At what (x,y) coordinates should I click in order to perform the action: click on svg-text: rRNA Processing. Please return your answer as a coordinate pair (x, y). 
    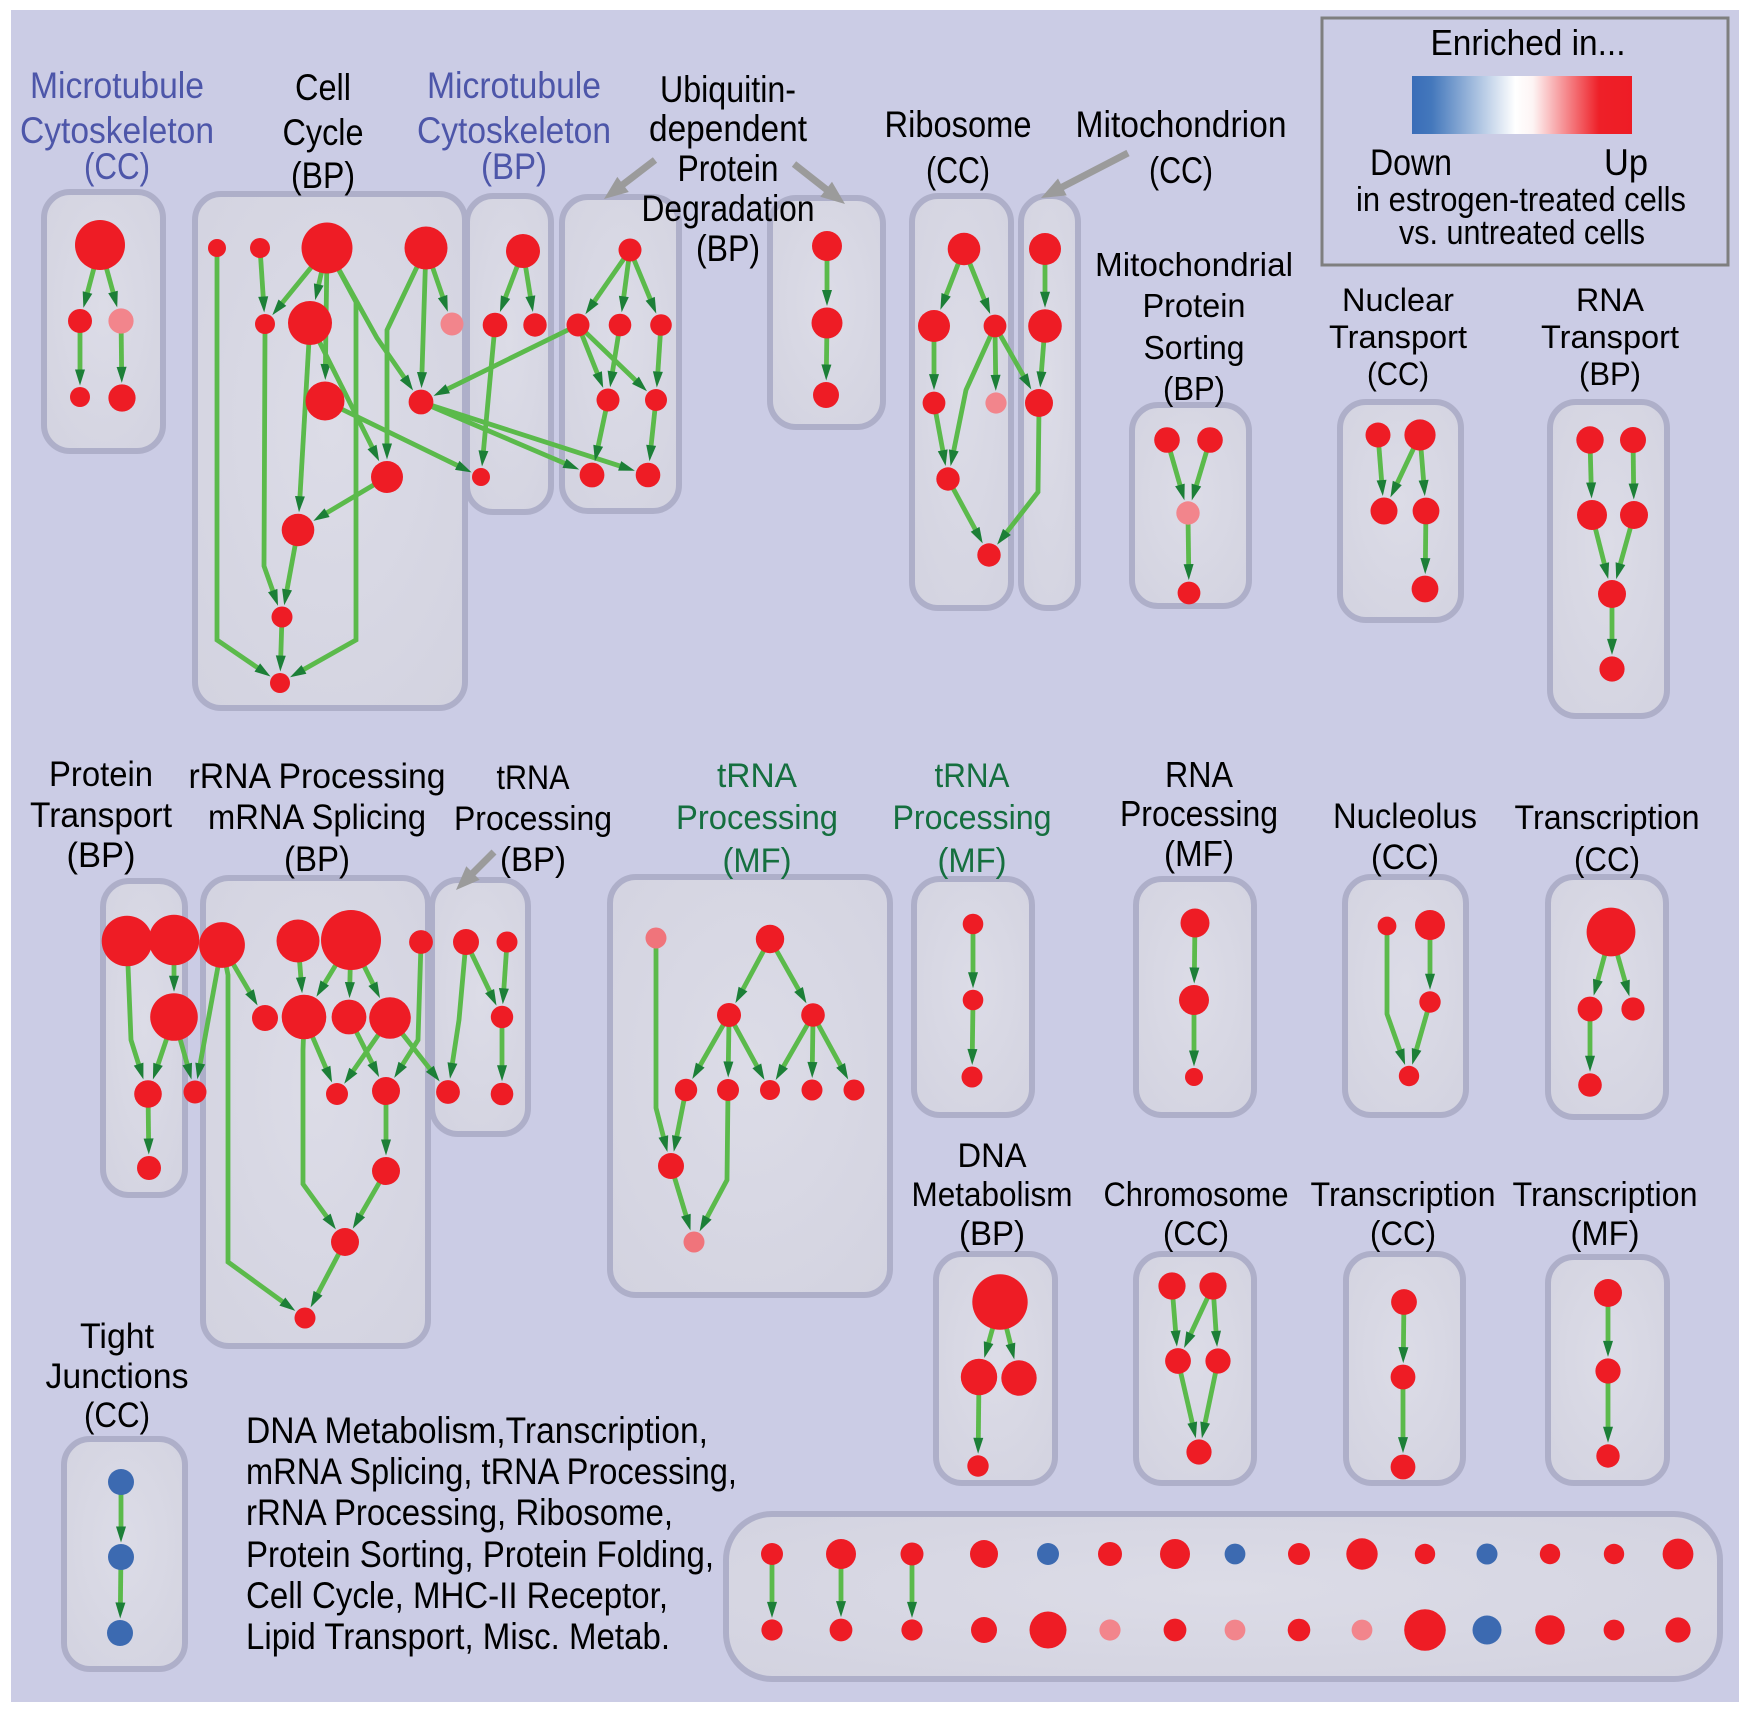
    Looking at the image, I should click on (317, 776).